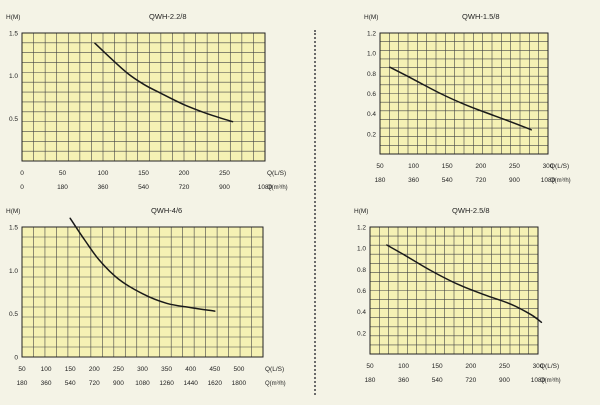 This screenshot has height=405, width=600. Describe the element at coordinates (371, 114) in the screenshot. I see `y-tick-label: 0.4` at that location.